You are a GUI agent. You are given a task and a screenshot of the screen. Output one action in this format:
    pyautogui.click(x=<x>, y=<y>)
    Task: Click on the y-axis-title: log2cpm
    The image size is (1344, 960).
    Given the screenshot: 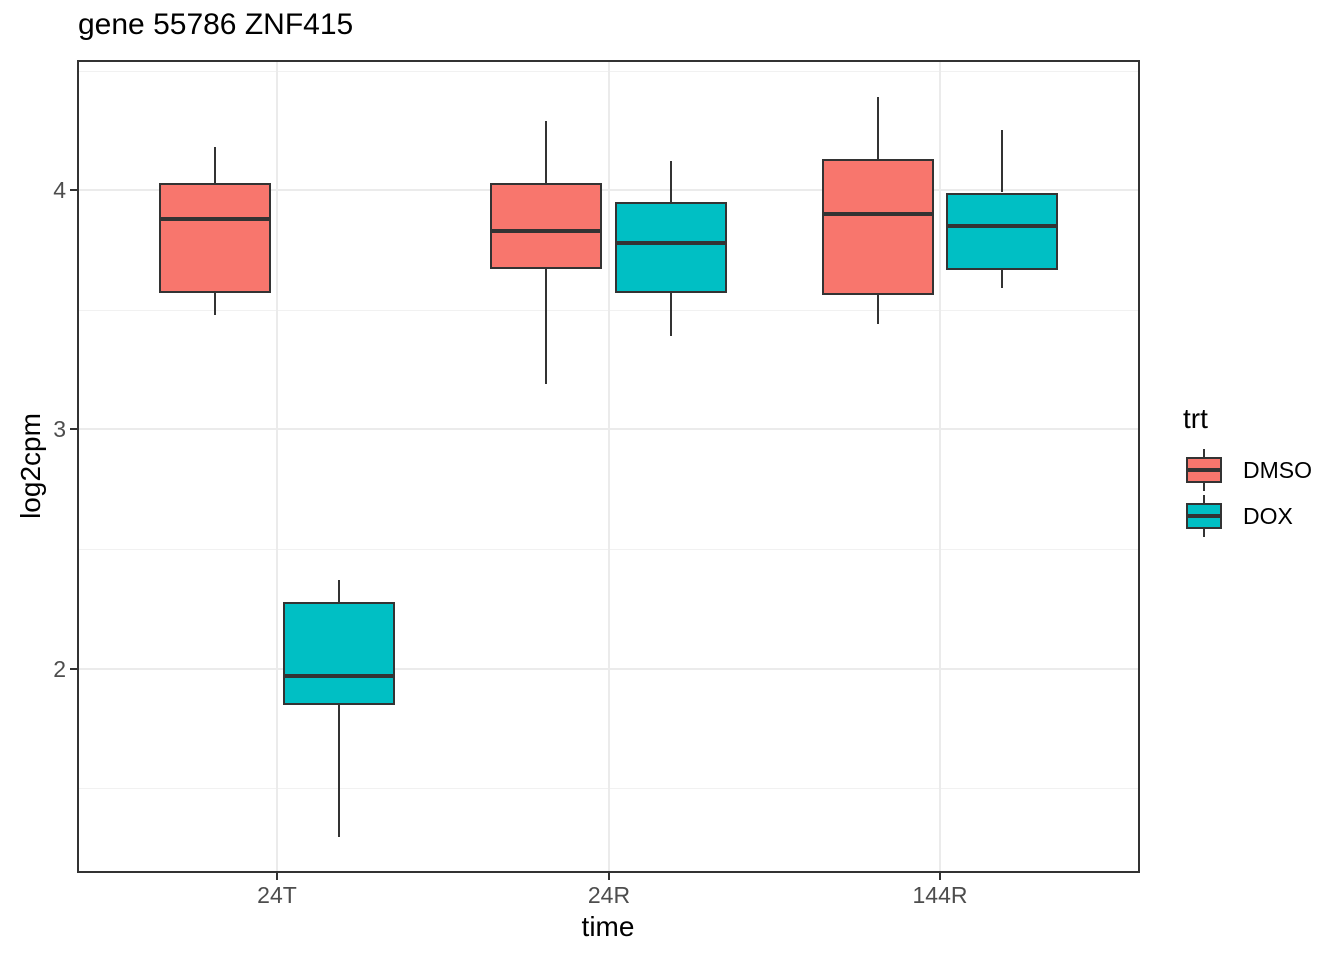 What is the action you would take?
    pyautogui.click(x=30, y=466)
    